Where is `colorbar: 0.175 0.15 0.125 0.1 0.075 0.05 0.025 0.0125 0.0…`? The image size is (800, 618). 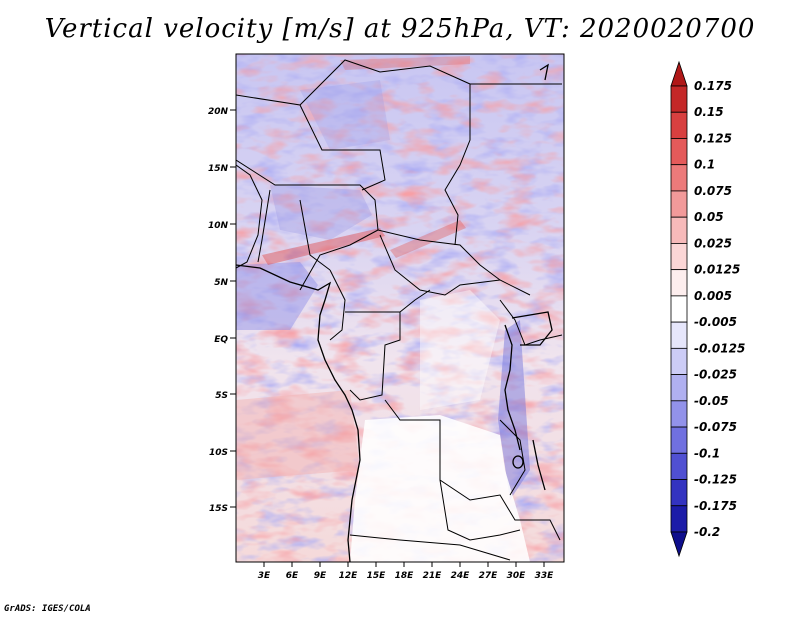
colorbar: 0.175 0.15 0.125 0.1 0.075 0.05 0.025 0.0125 0.0… is located at coordinates (707, 309).